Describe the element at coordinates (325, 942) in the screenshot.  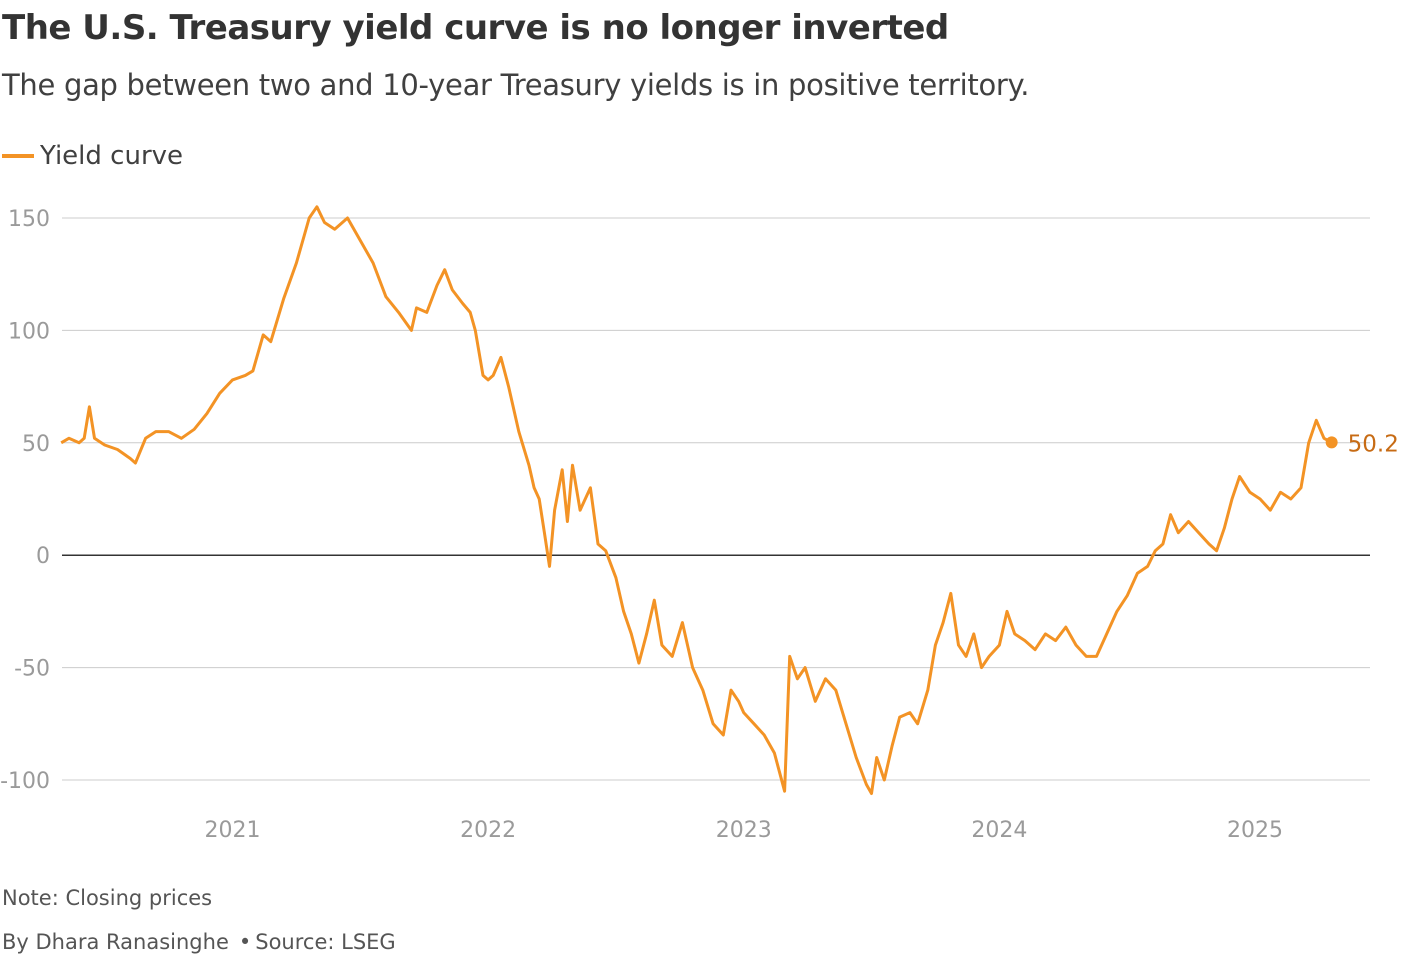
I see `source: Source: LSEG` at that location.